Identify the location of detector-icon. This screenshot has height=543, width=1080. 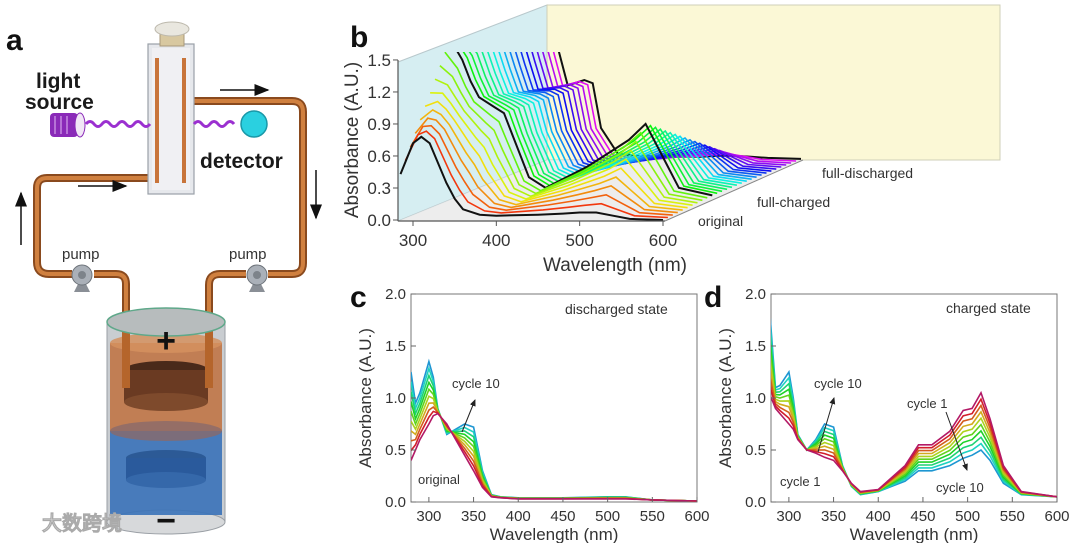
(254, 124).